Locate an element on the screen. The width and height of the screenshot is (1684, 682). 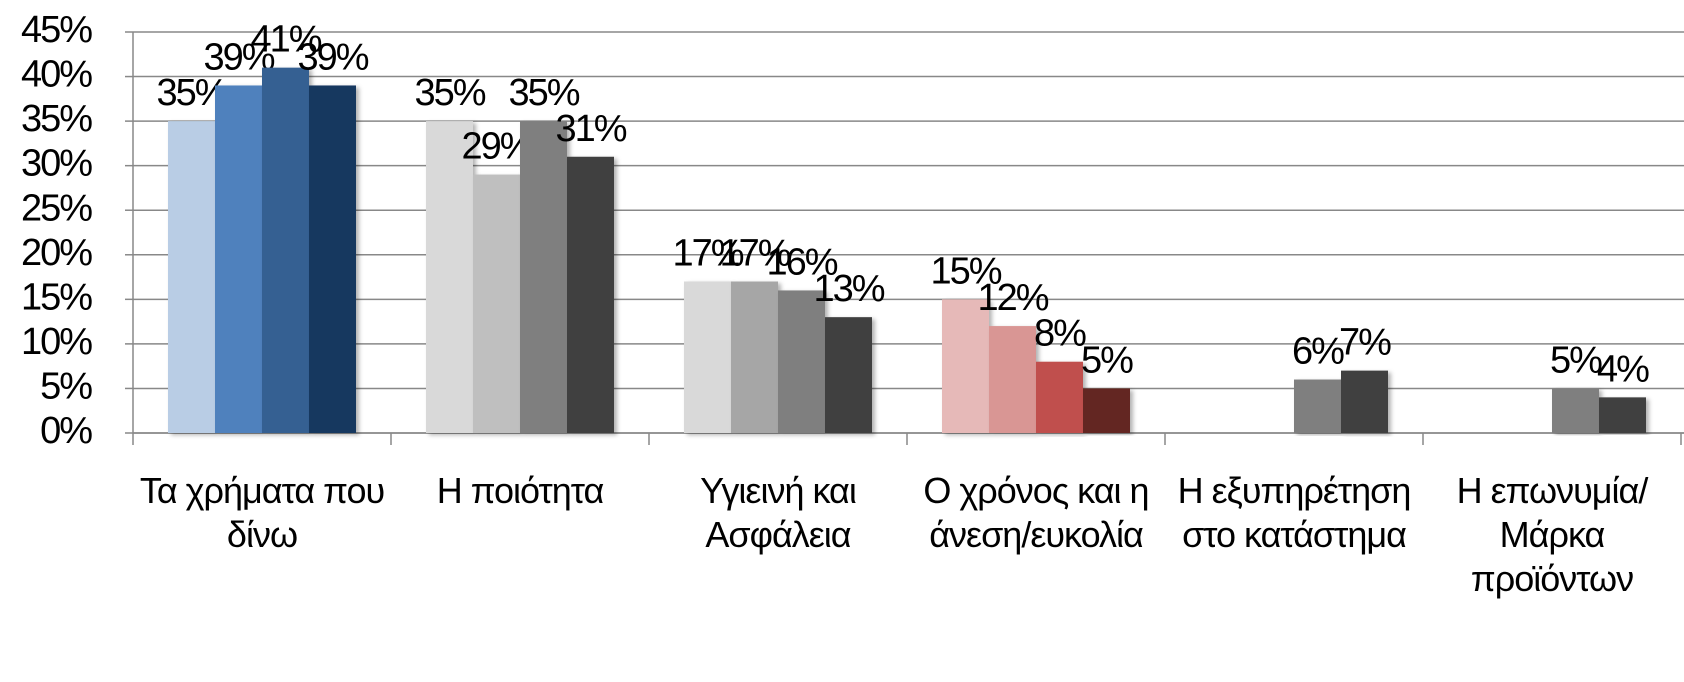
y-tick-label: 25% is located at coordinates (56, 208).